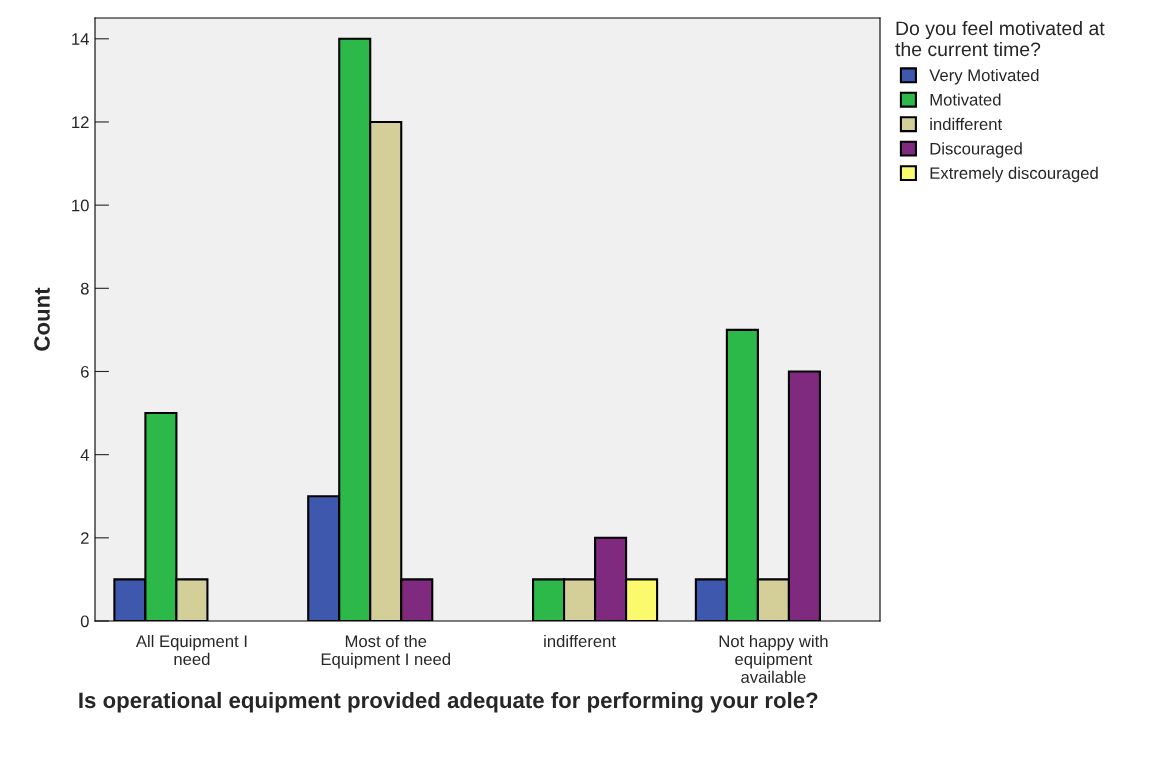  What do you see at coordinates (976, 150) in the screenshot?
I see `legend-label: Discouraged` at bounding box center [976, 150].